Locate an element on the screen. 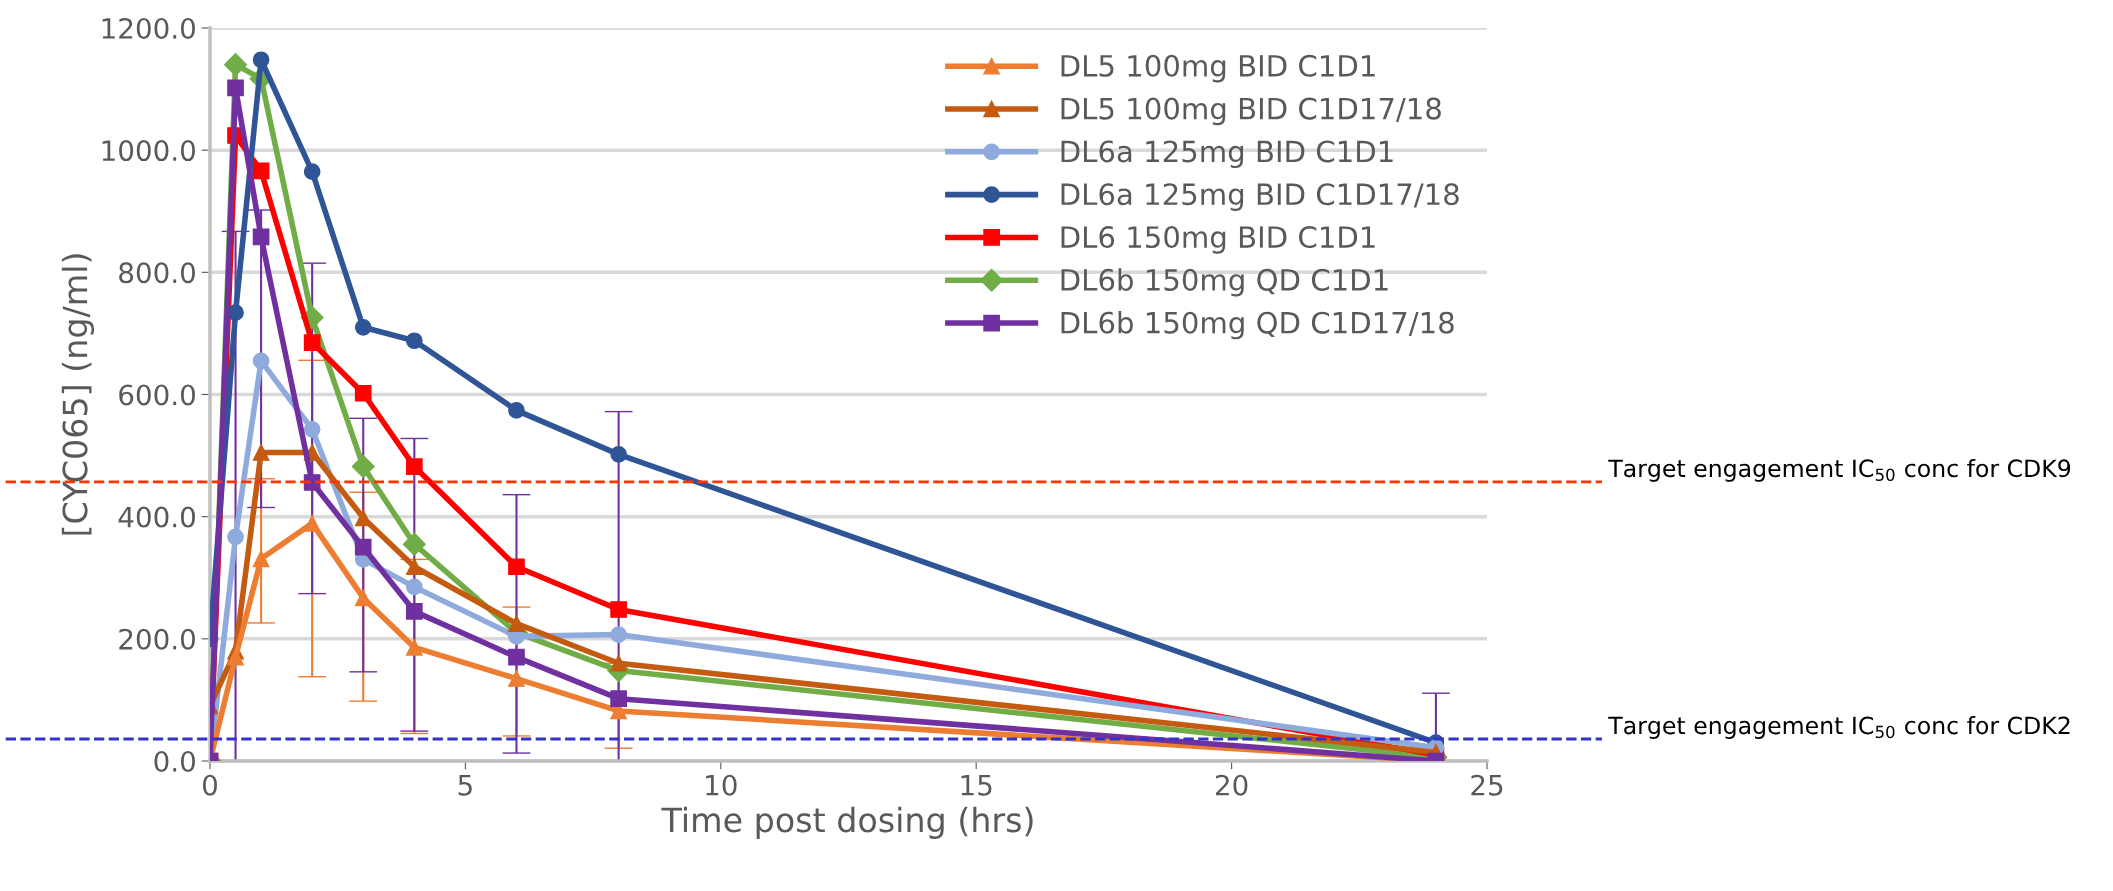  x-tick-label: 10 is located at coordinates (721, 785).